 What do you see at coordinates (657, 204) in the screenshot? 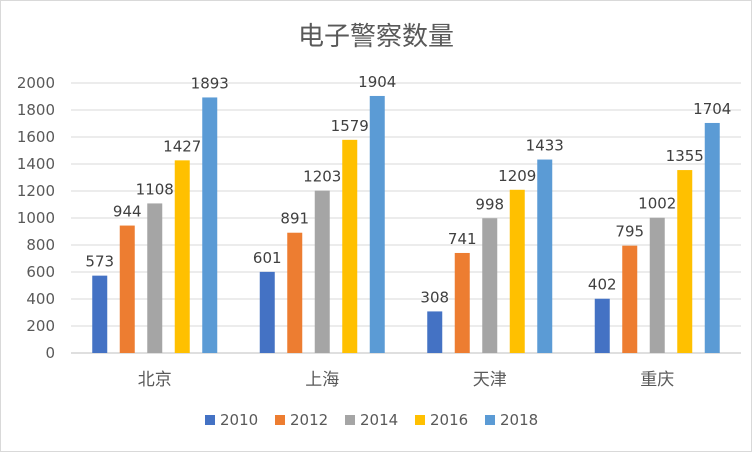
I see `data-label: 1002` at bounding box center [657, 204].